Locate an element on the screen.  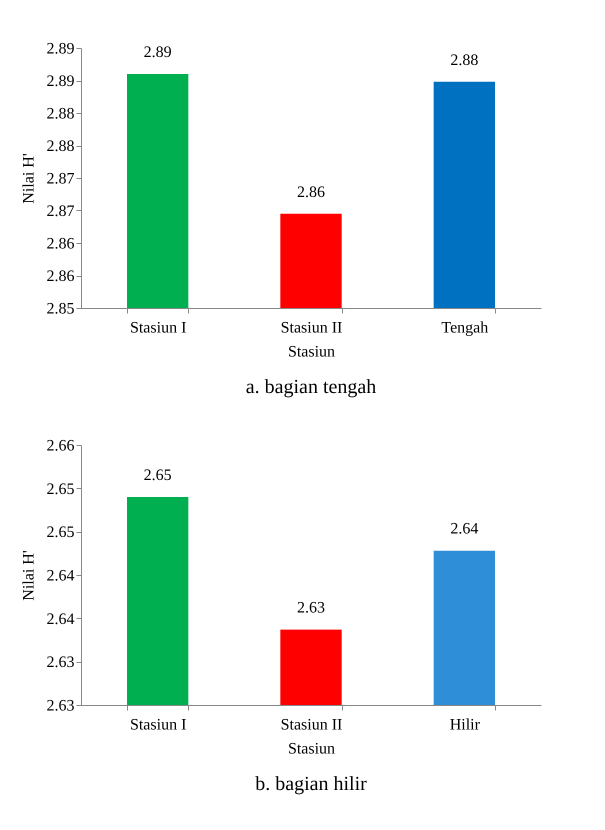
y-tick-label: 2.66 is located at coordinates (60, 446).